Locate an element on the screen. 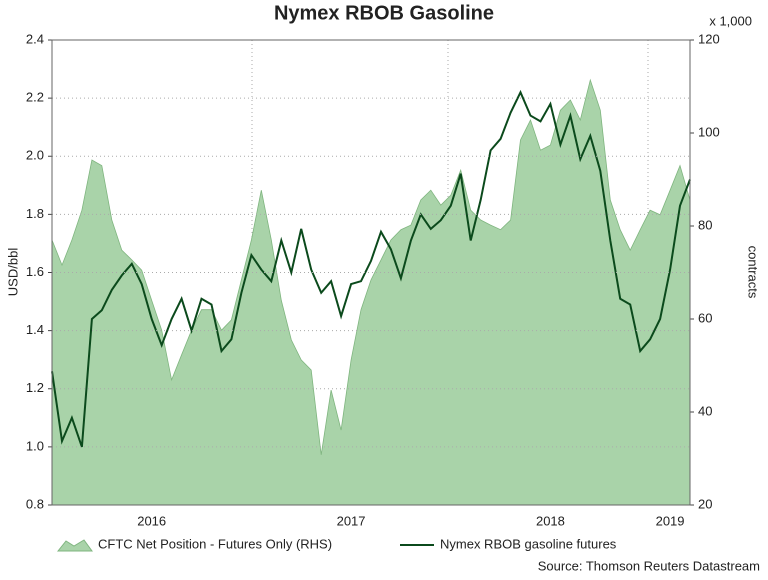 The image size is (768, 580). chart-title: Nymex RBOB Gasoline is located at coordinates (384, 13).